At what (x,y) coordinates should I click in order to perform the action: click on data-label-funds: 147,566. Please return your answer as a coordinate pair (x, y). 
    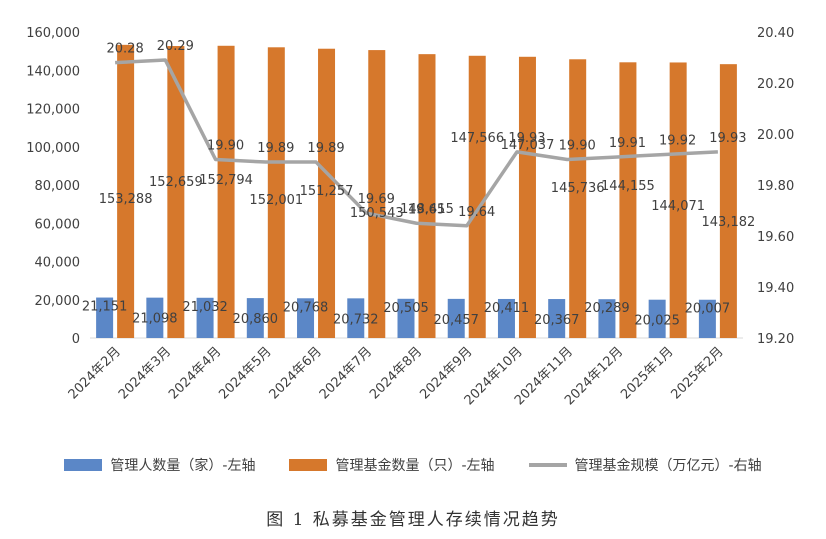
    Looking at the image, I should click on (477, 138).